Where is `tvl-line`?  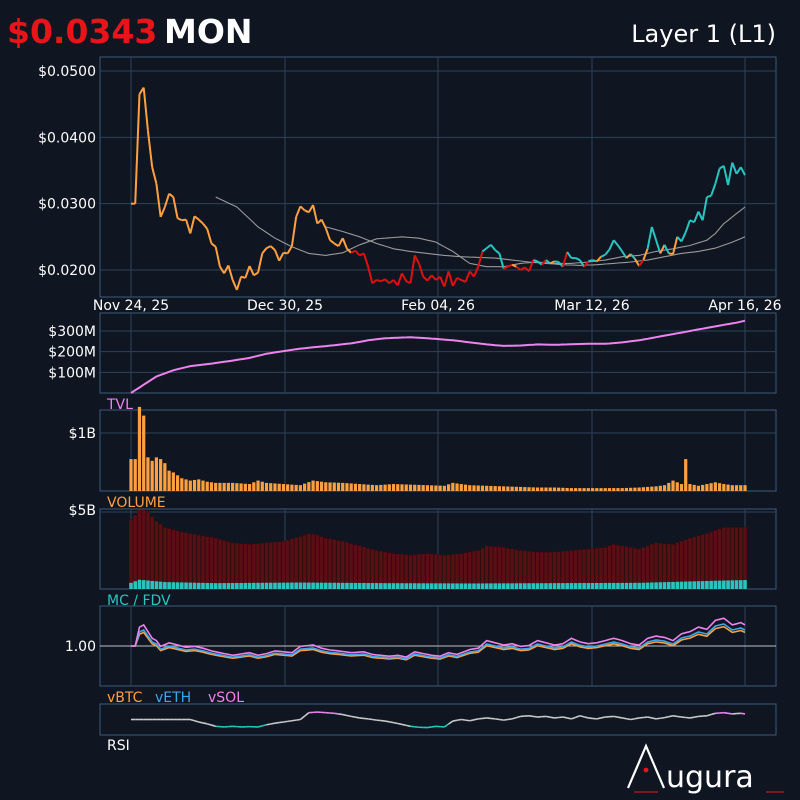 tvl-line is located at coordinates (438, 356).